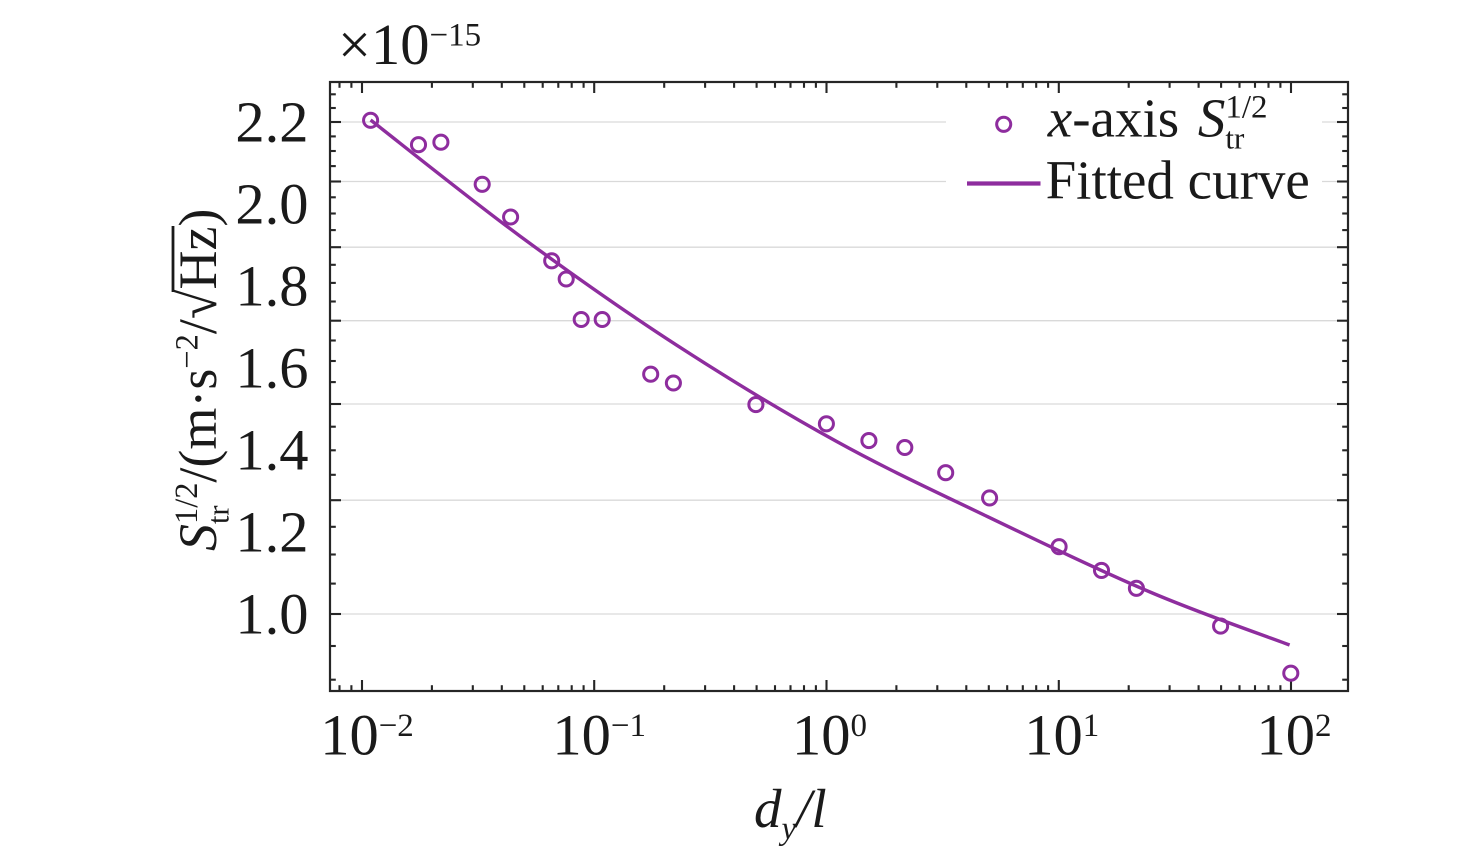 The height and width of the screenshot is (857, 1476). I want to click on svg-text: 10², so click(1294, 735).